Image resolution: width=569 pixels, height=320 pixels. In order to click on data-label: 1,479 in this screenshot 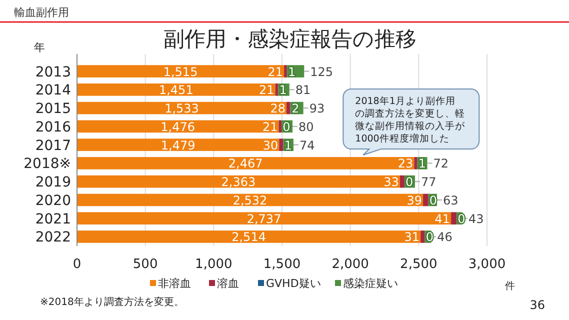, I will do `click(178, 145)`.